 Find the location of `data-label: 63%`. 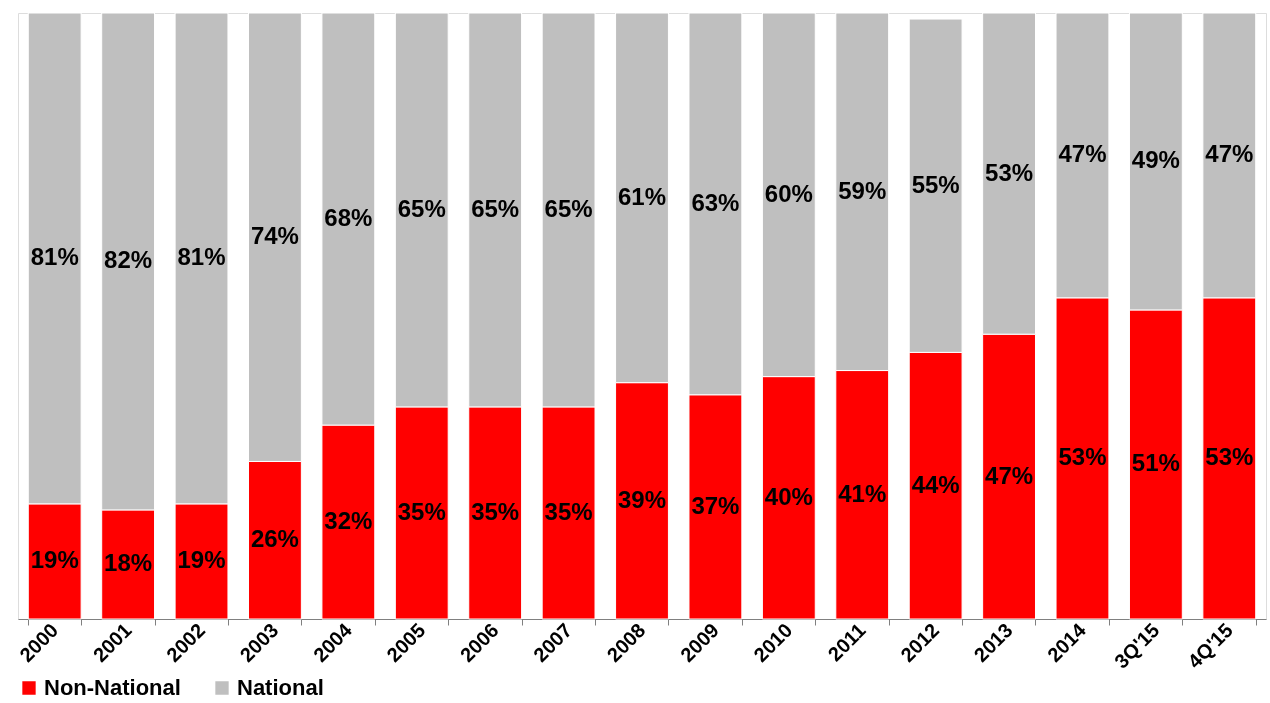

data-label: 63% is located at coordinates (715, 202).